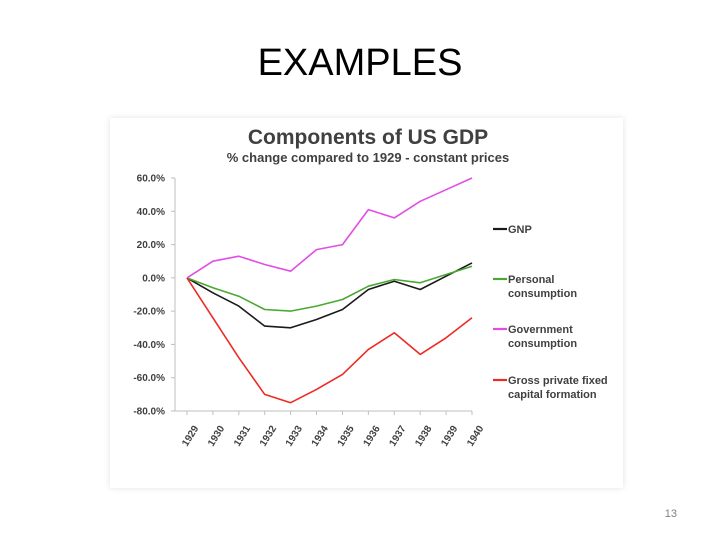 Image resolution: width=720 pixels, height=540 pixels. What do you see at coordinates (360, 63) in the screenshot?
I see `slide-title: EXAMPLES` at bounding box center [360, 63].